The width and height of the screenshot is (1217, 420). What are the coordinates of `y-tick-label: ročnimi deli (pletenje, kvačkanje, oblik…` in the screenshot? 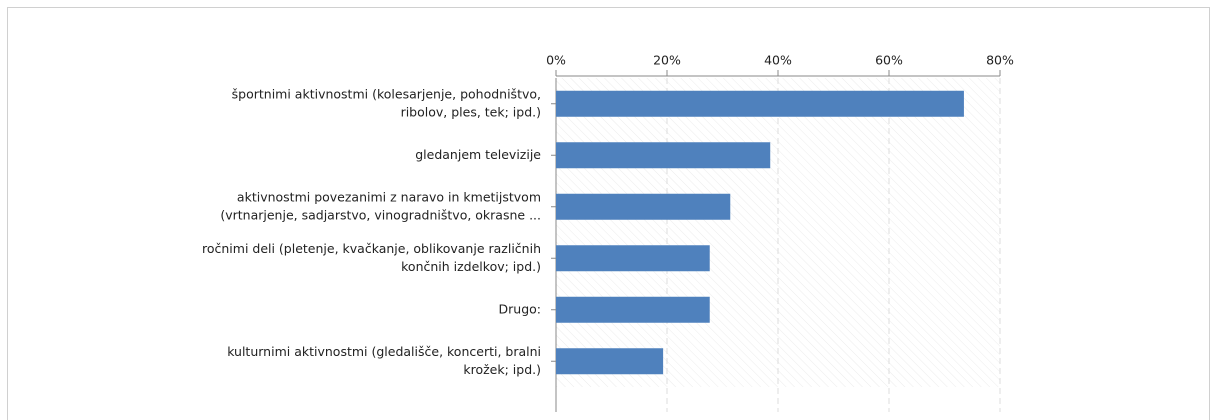 It's located at (371, 248).